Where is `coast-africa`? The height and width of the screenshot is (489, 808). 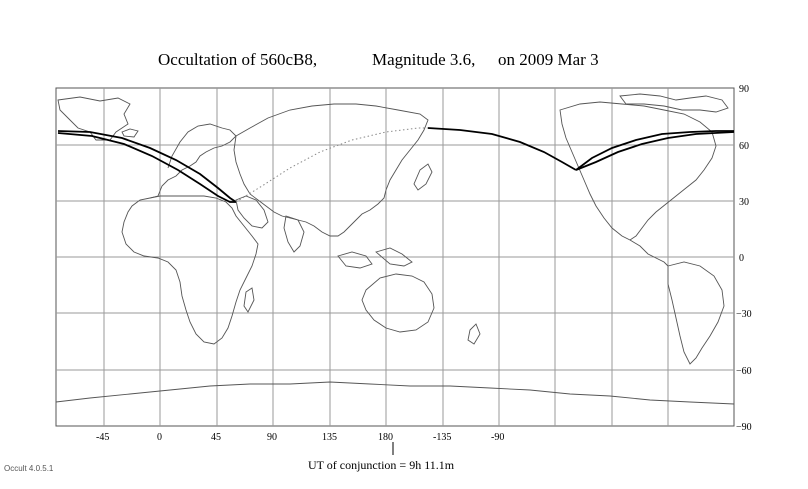 coast-africa is located at coordinates (190, 270).